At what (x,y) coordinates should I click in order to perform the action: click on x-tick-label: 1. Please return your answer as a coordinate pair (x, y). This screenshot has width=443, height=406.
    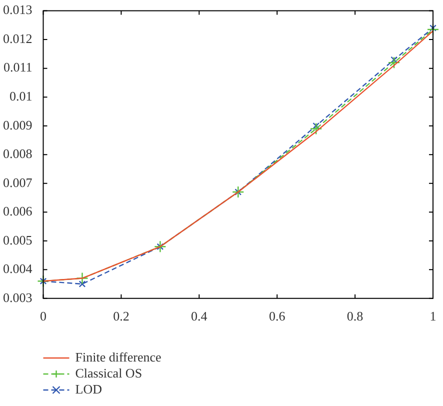
    Looking at the image, I should click on (433, 316).